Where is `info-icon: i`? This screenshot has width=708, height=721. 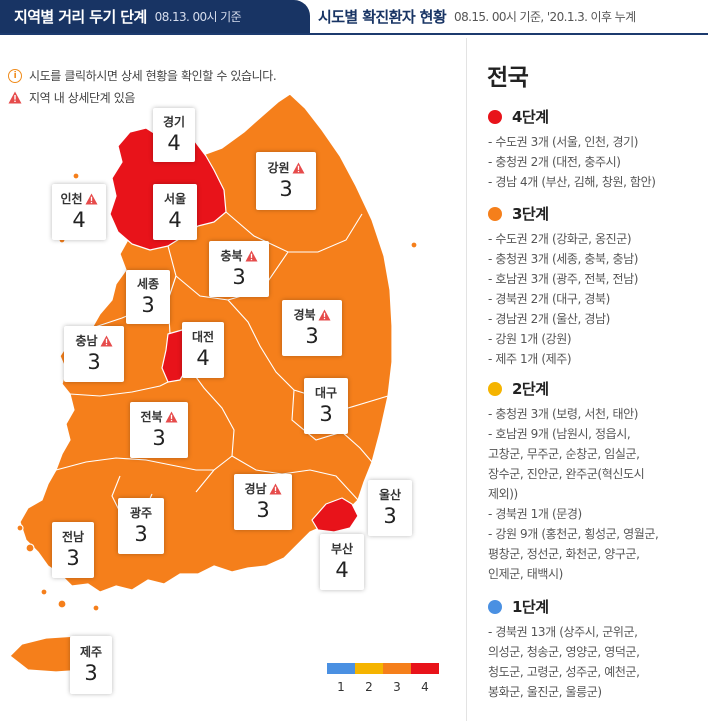
info-icon: i is located at coordinates (15, 75).